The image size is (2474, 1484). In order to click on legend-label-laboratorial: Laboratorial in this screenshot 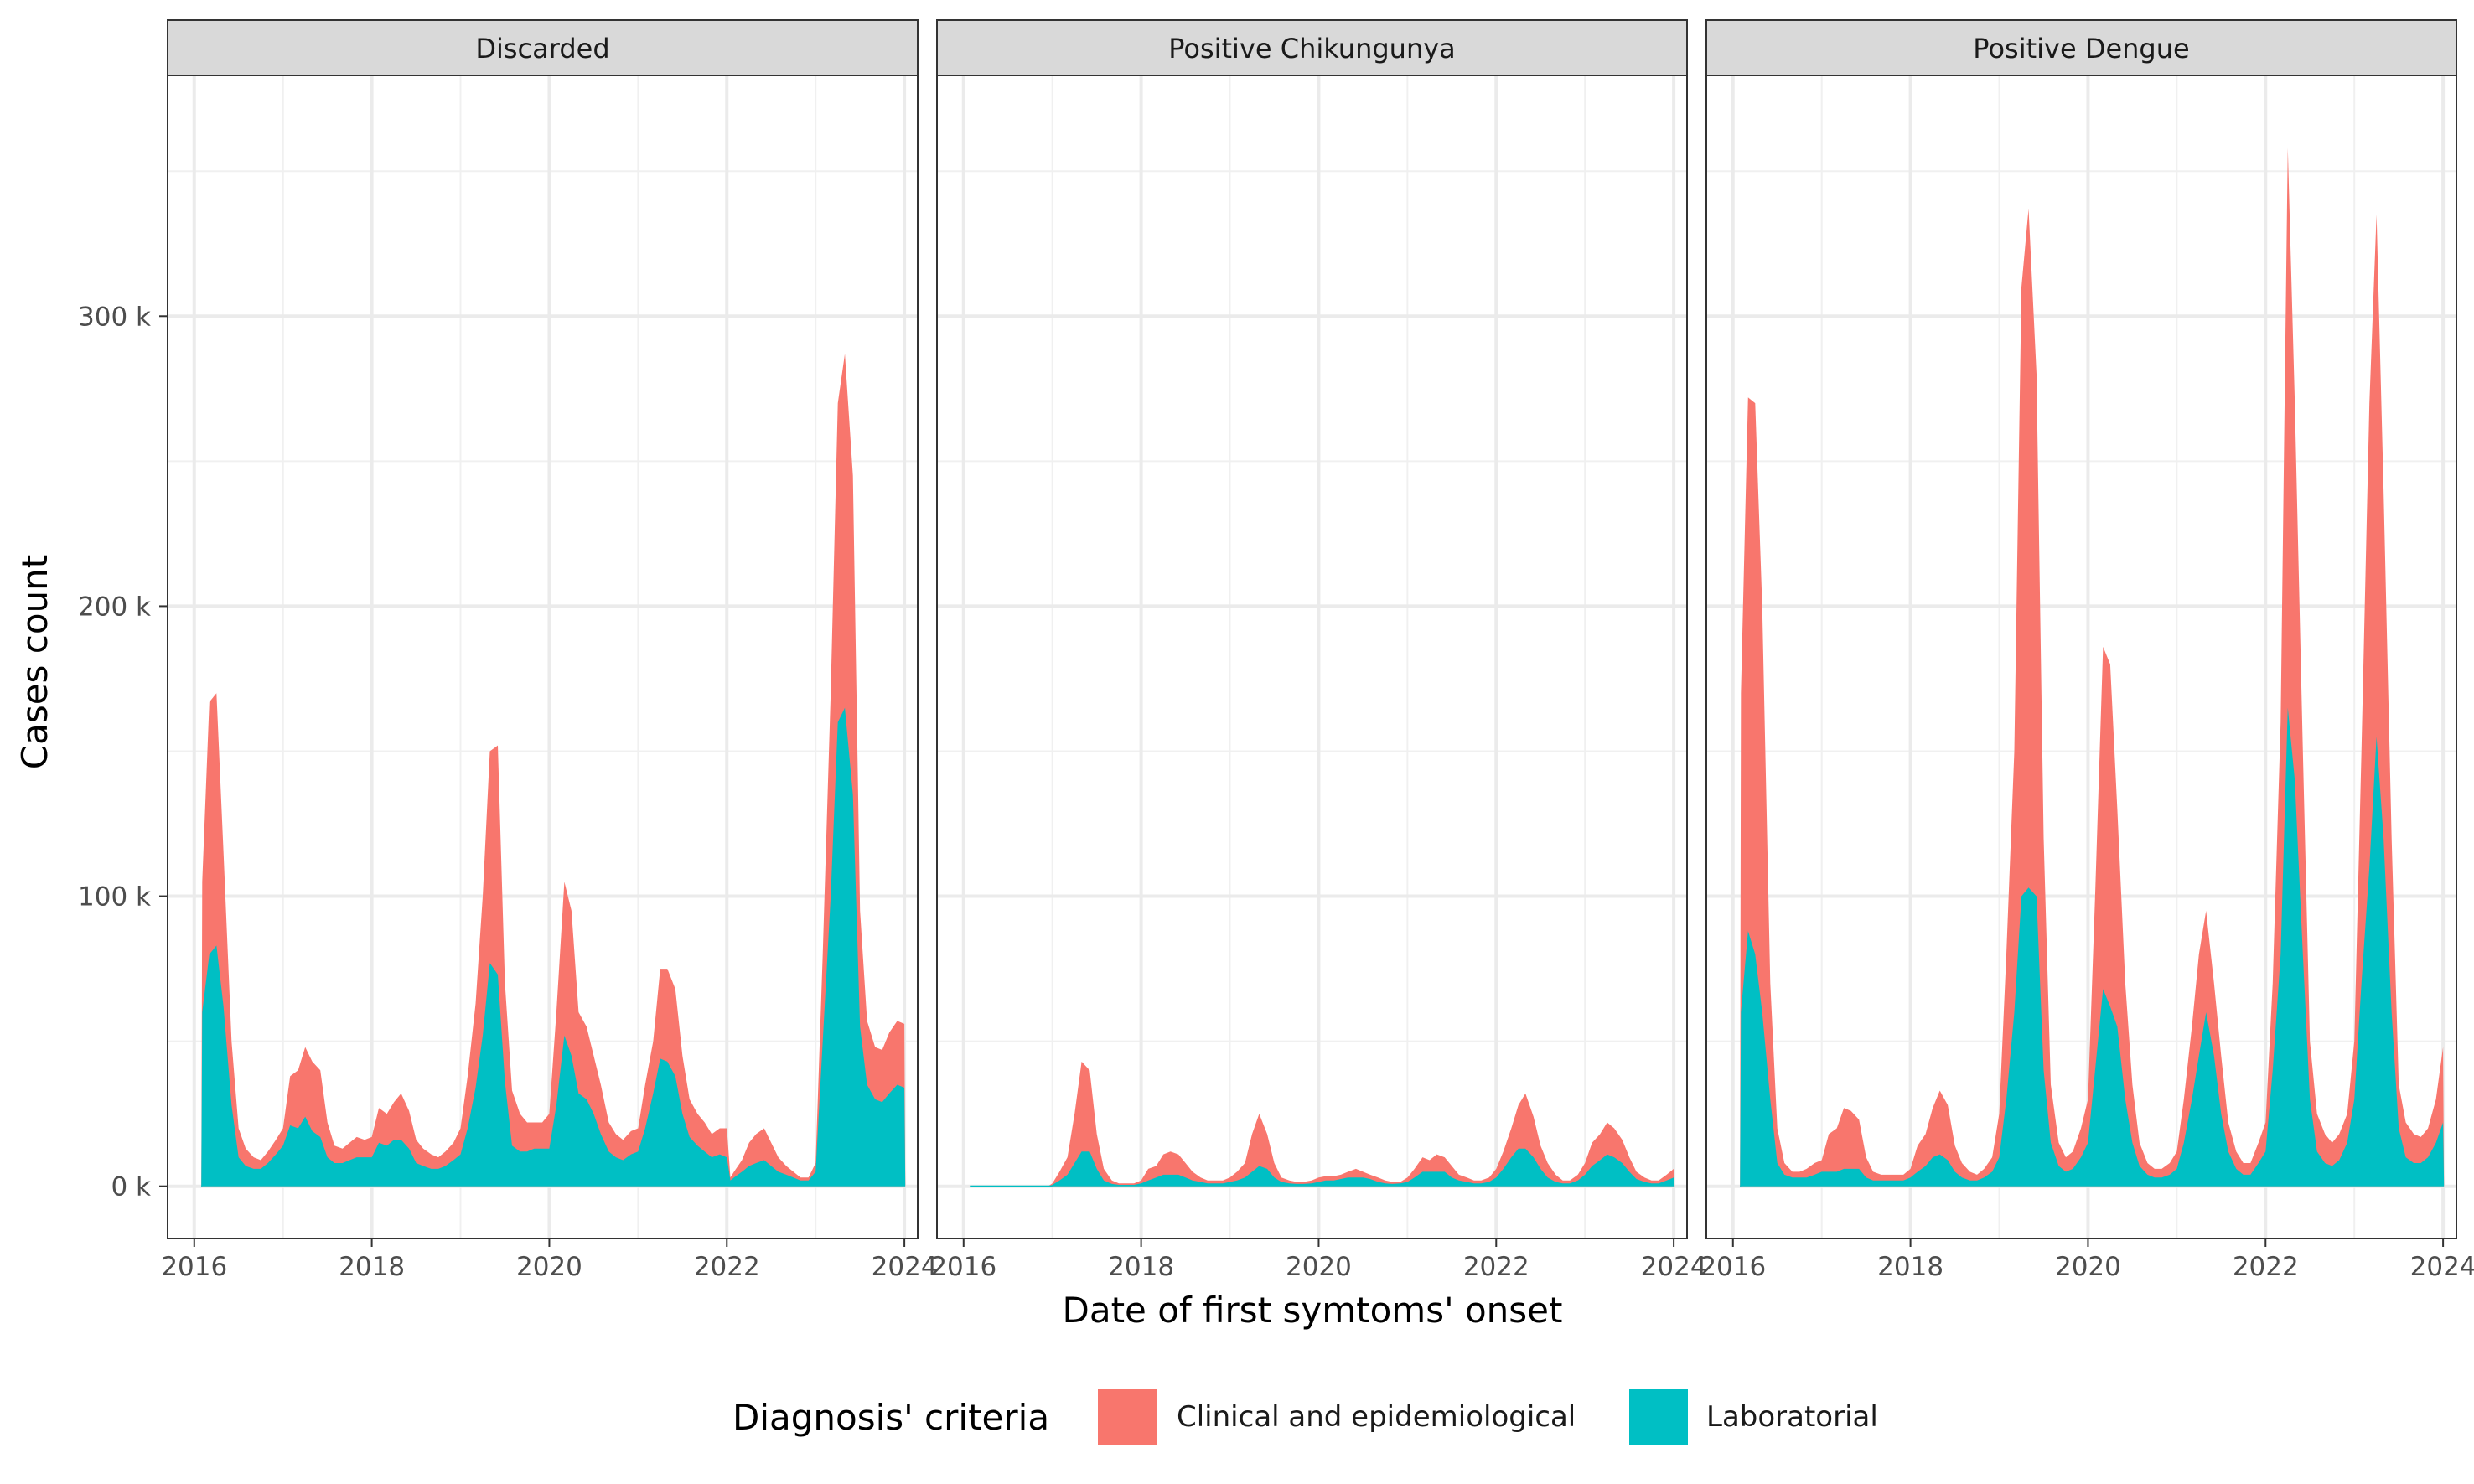, I will do `click(1792, 1417)`.